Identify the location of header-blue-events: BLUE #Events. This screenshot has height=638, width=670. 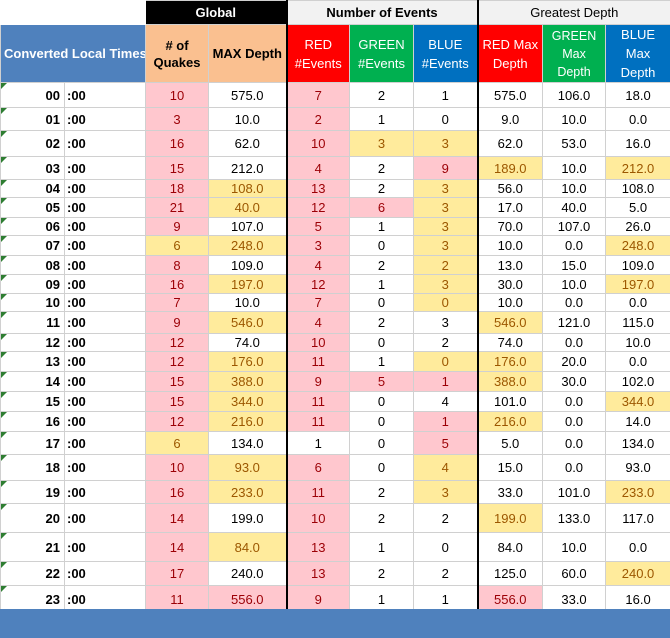
(446, 53).